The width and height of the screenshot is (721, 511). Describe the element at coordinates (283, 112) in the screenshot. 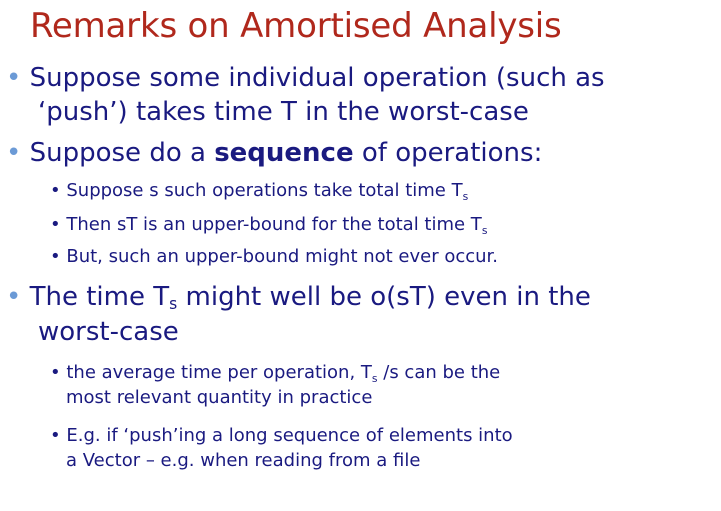

I see `bullet-1-line-2: ‘push’) takes time T in the worst-case` at that location.